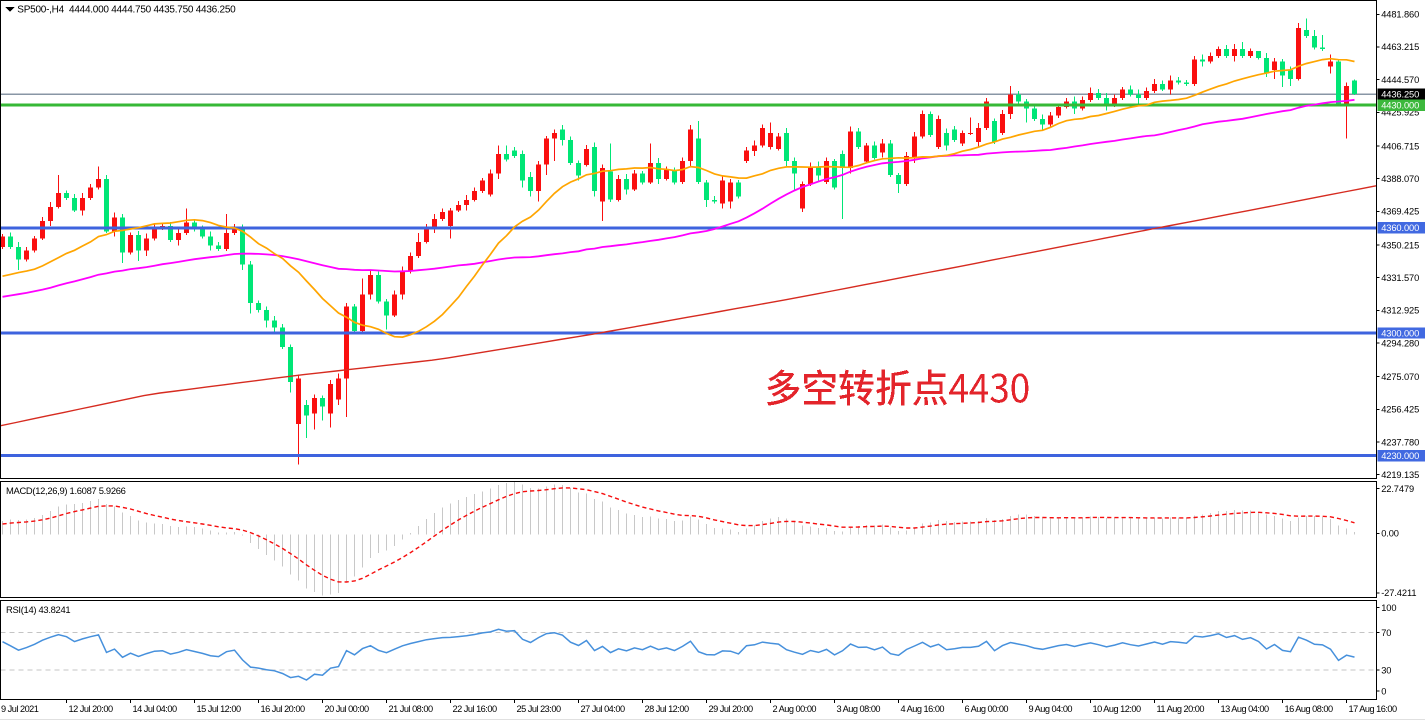 This screenshot has height=723, width=1425. I want to click on svg-text: 6 Aug 00:00, so click(987, 709).